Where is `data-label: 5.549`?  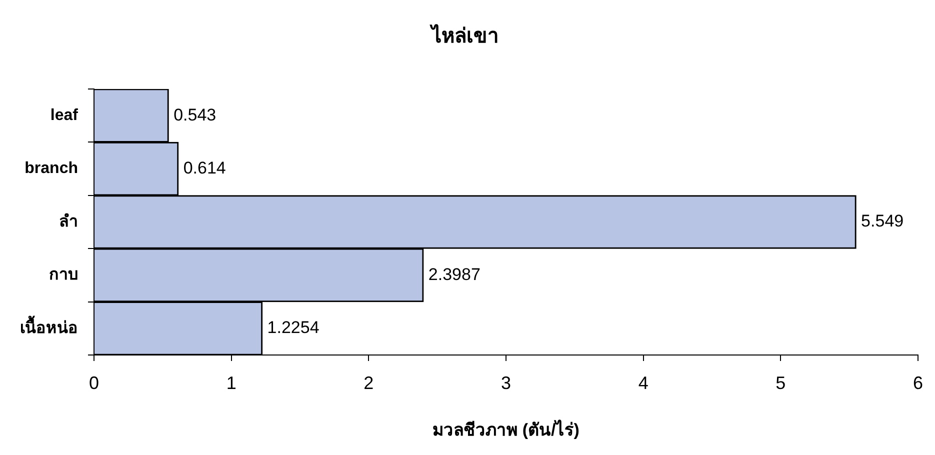 data-label: 5.549 is located at coordinates (882, 221).